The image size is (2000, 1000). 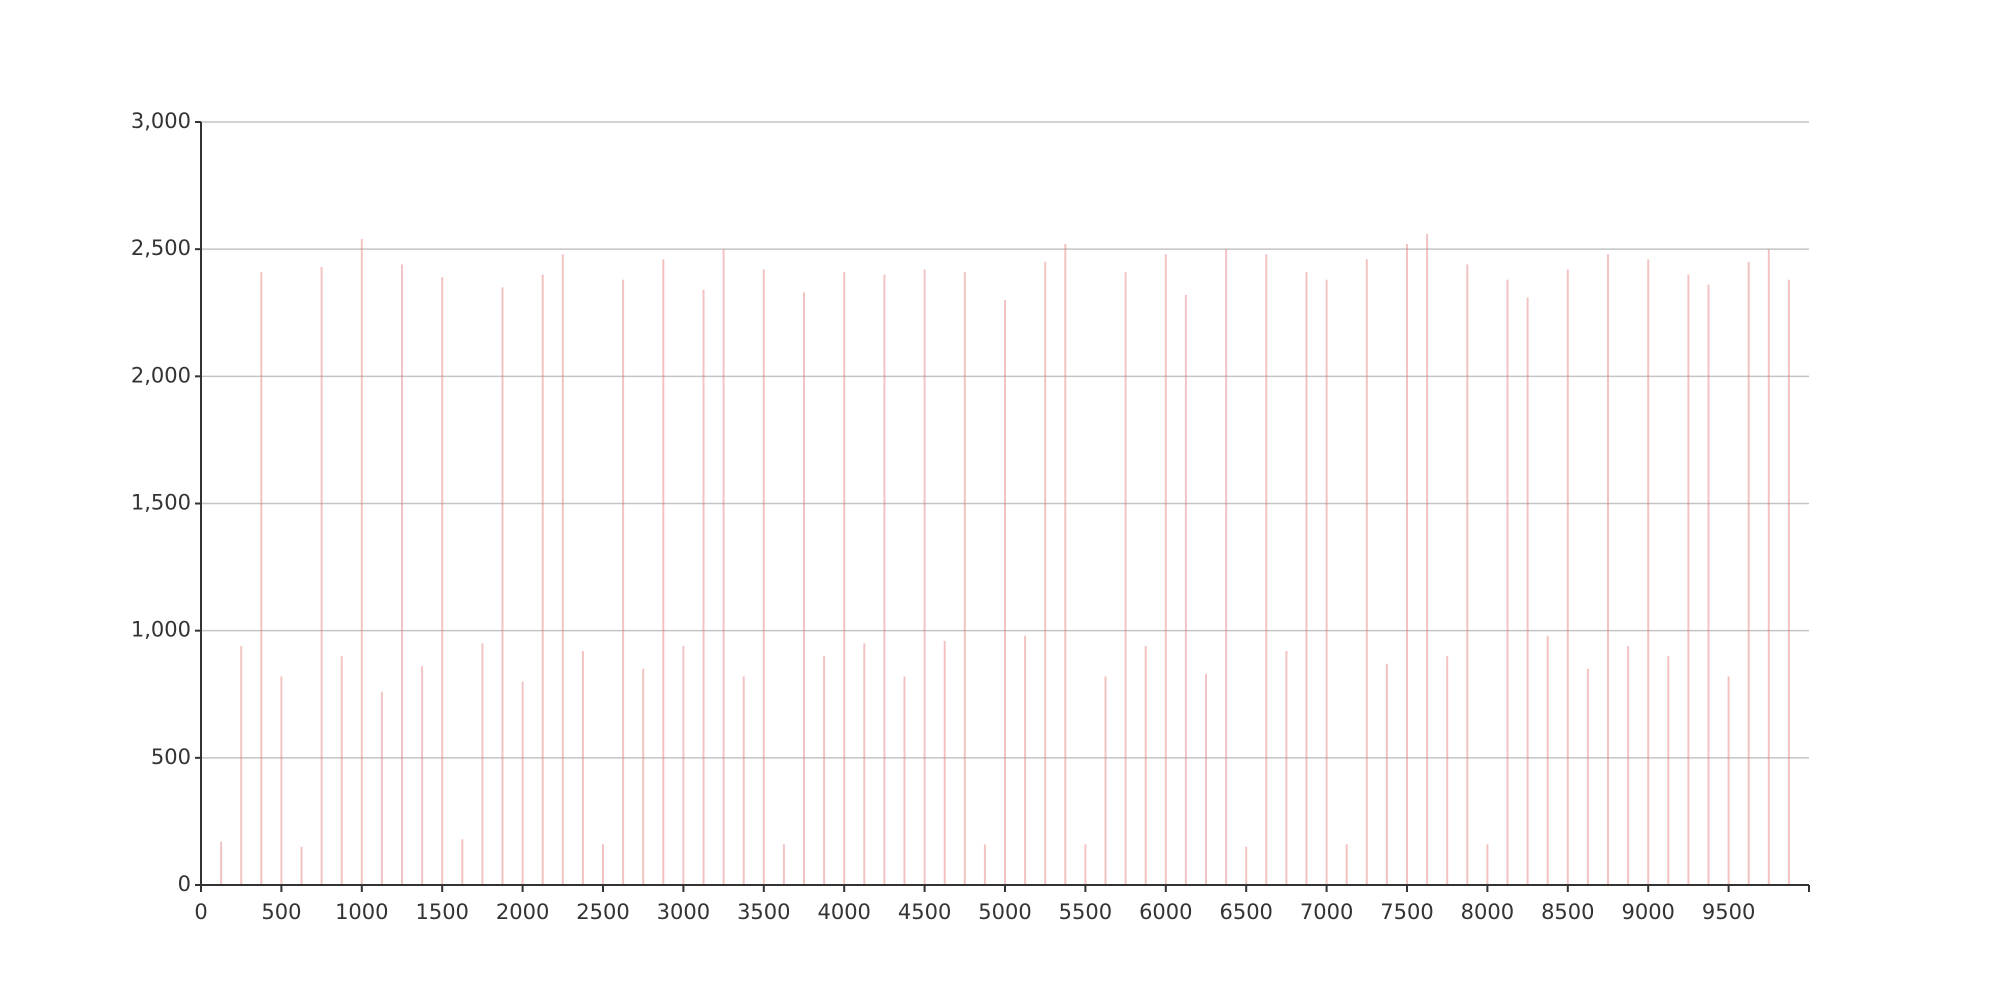 What do you see at coordinates (281, 912) in the screenshot?
I see `x-tick-label: 500` at bounding box center [281, 912].